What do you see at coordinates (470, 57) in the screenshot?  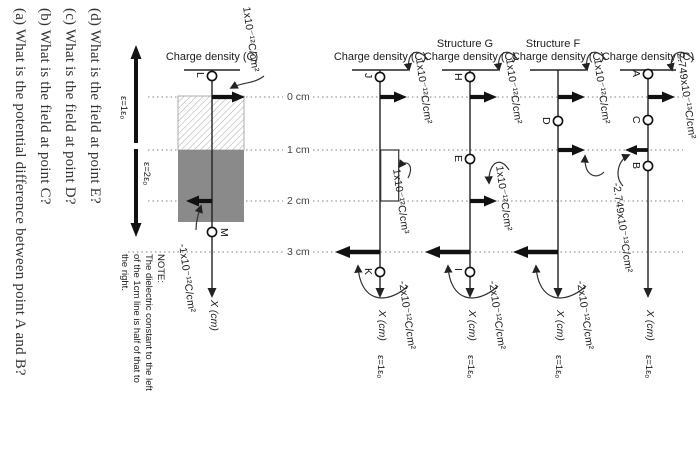 I see `panel3-header: Charge density (C)` at bounding box center [470, 57].